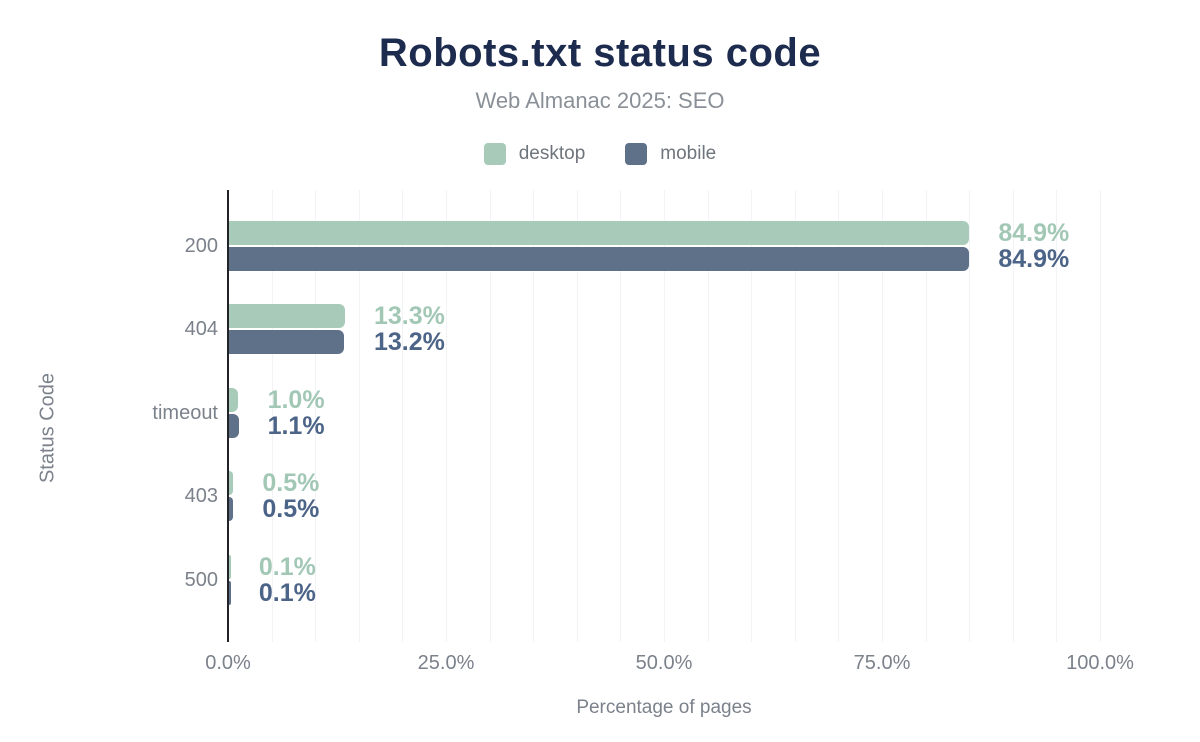 The height and width of the screenshot is (742, 1200). I want to click on y-category-label: timeout, so click(185, 412).